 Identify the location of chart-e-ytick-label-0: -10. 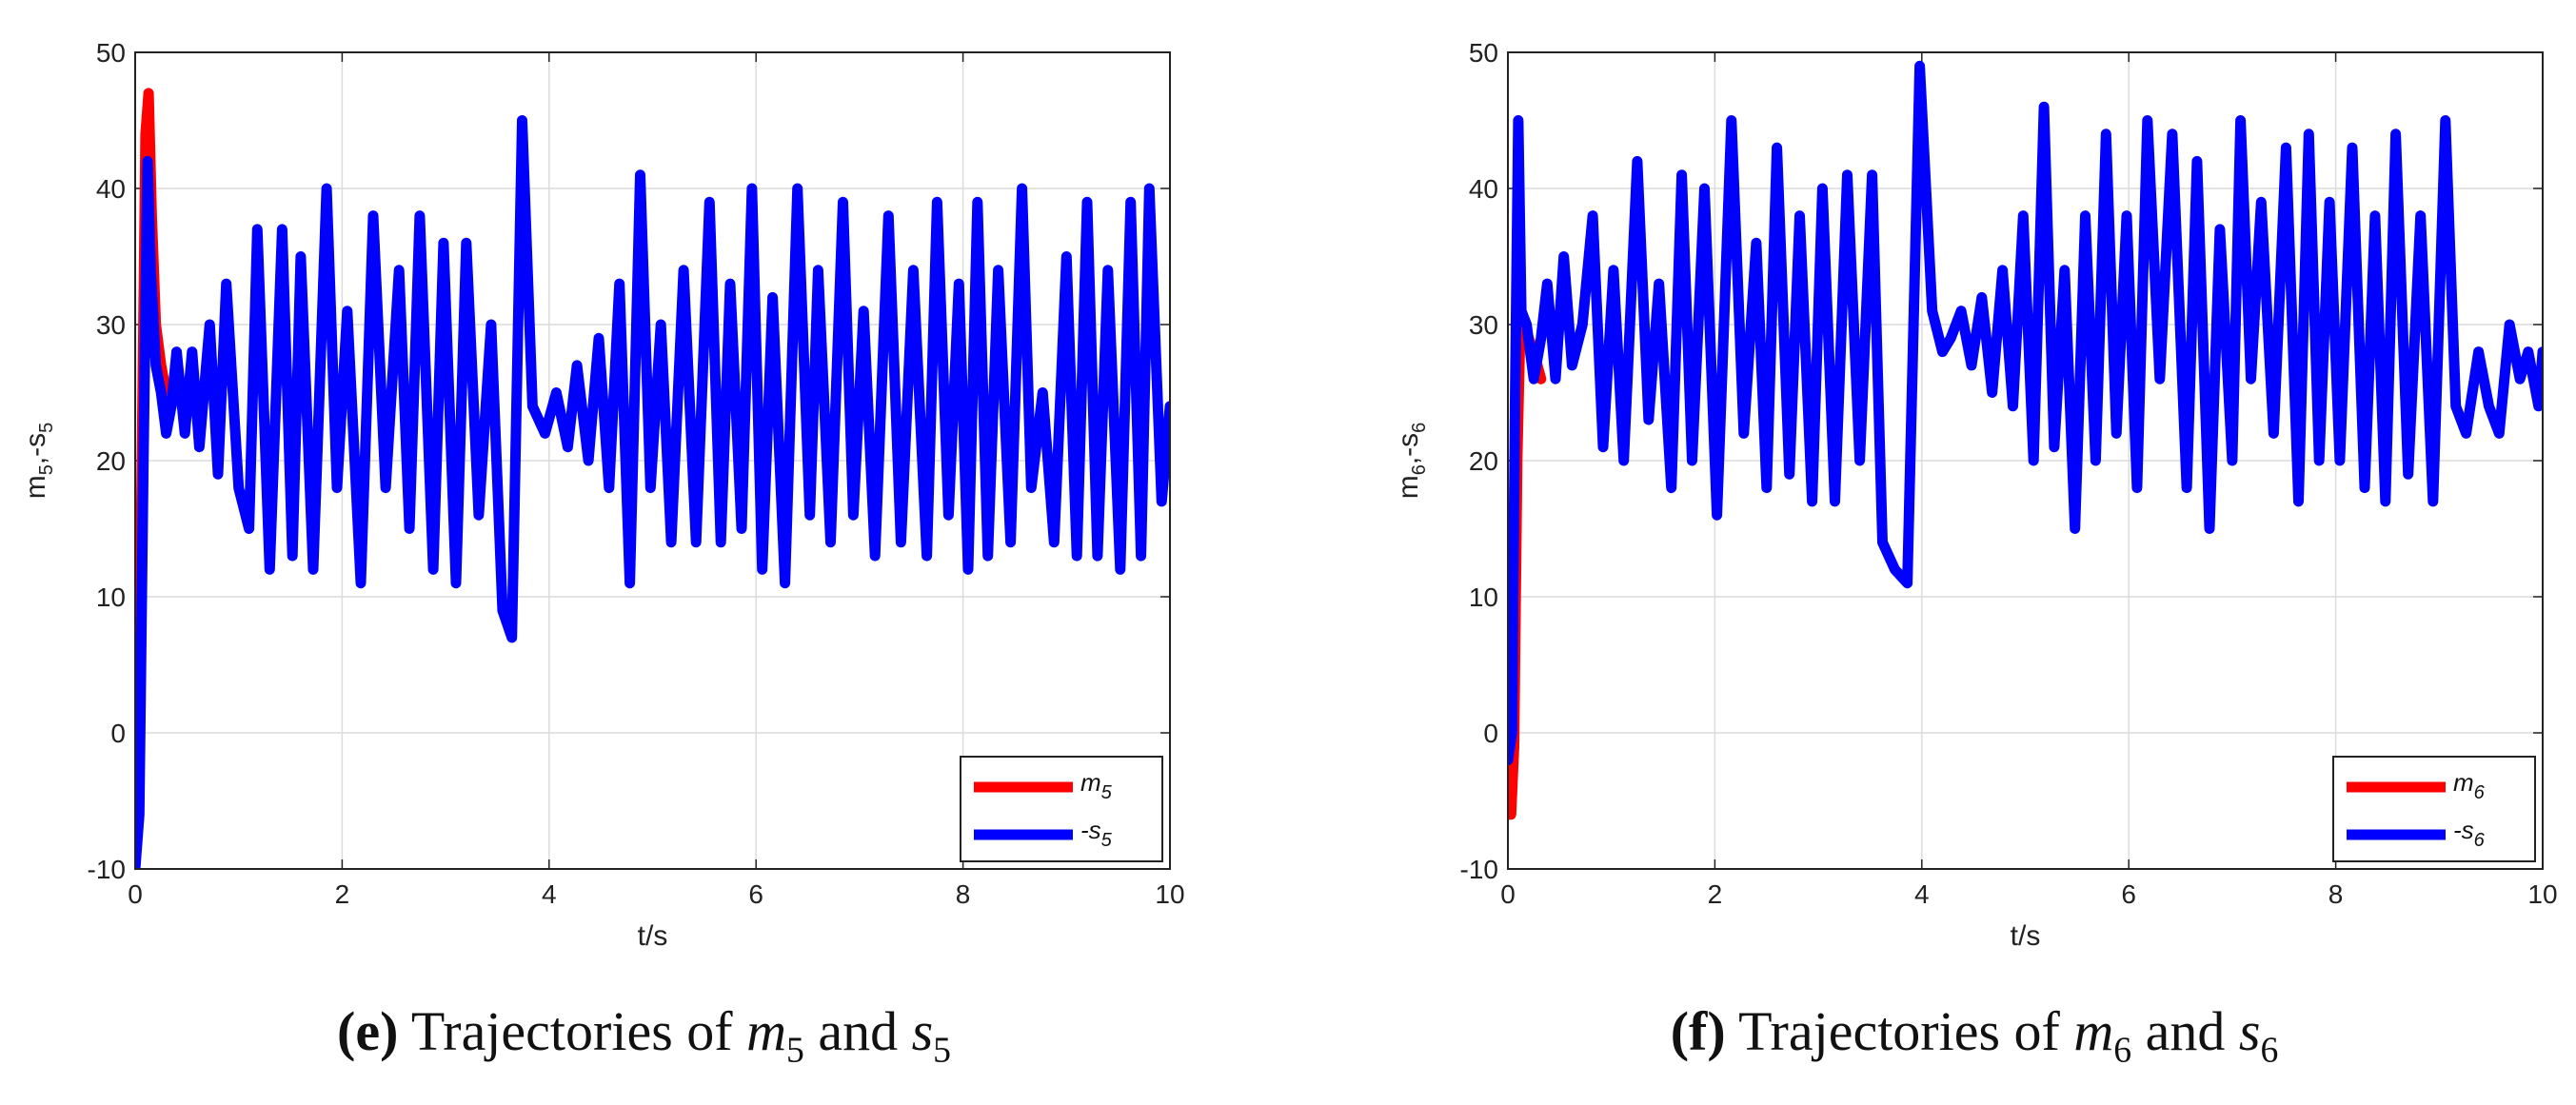
(107, 869).